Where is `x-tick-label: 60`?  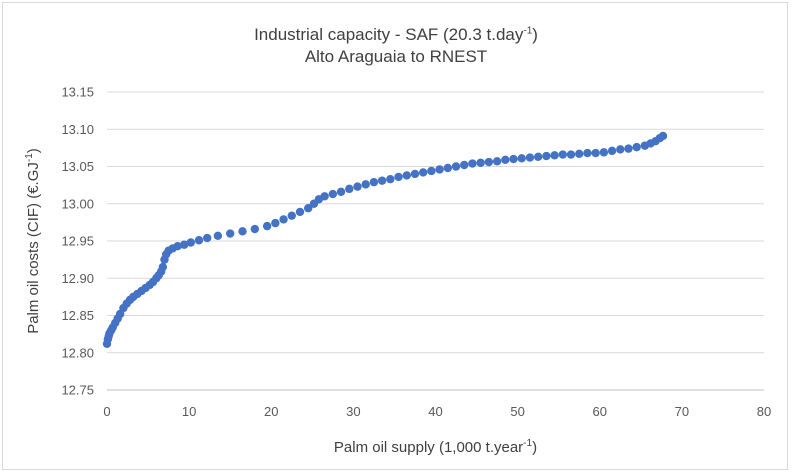
x-tick-label: 60 is located at coordinates (600, 411).